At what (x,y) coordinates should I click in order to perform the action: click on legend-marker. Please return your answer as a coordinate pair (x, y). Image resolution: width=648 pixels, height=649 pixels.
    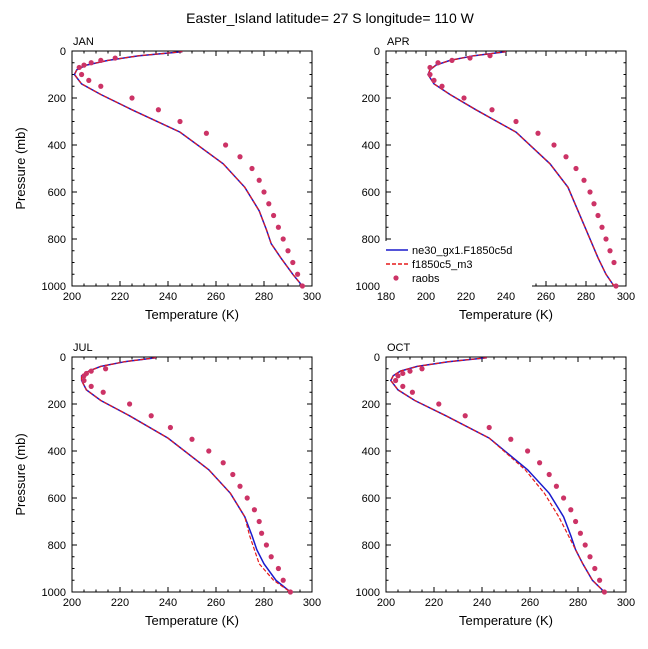
    Looking at the image, I should click on (396, 278).